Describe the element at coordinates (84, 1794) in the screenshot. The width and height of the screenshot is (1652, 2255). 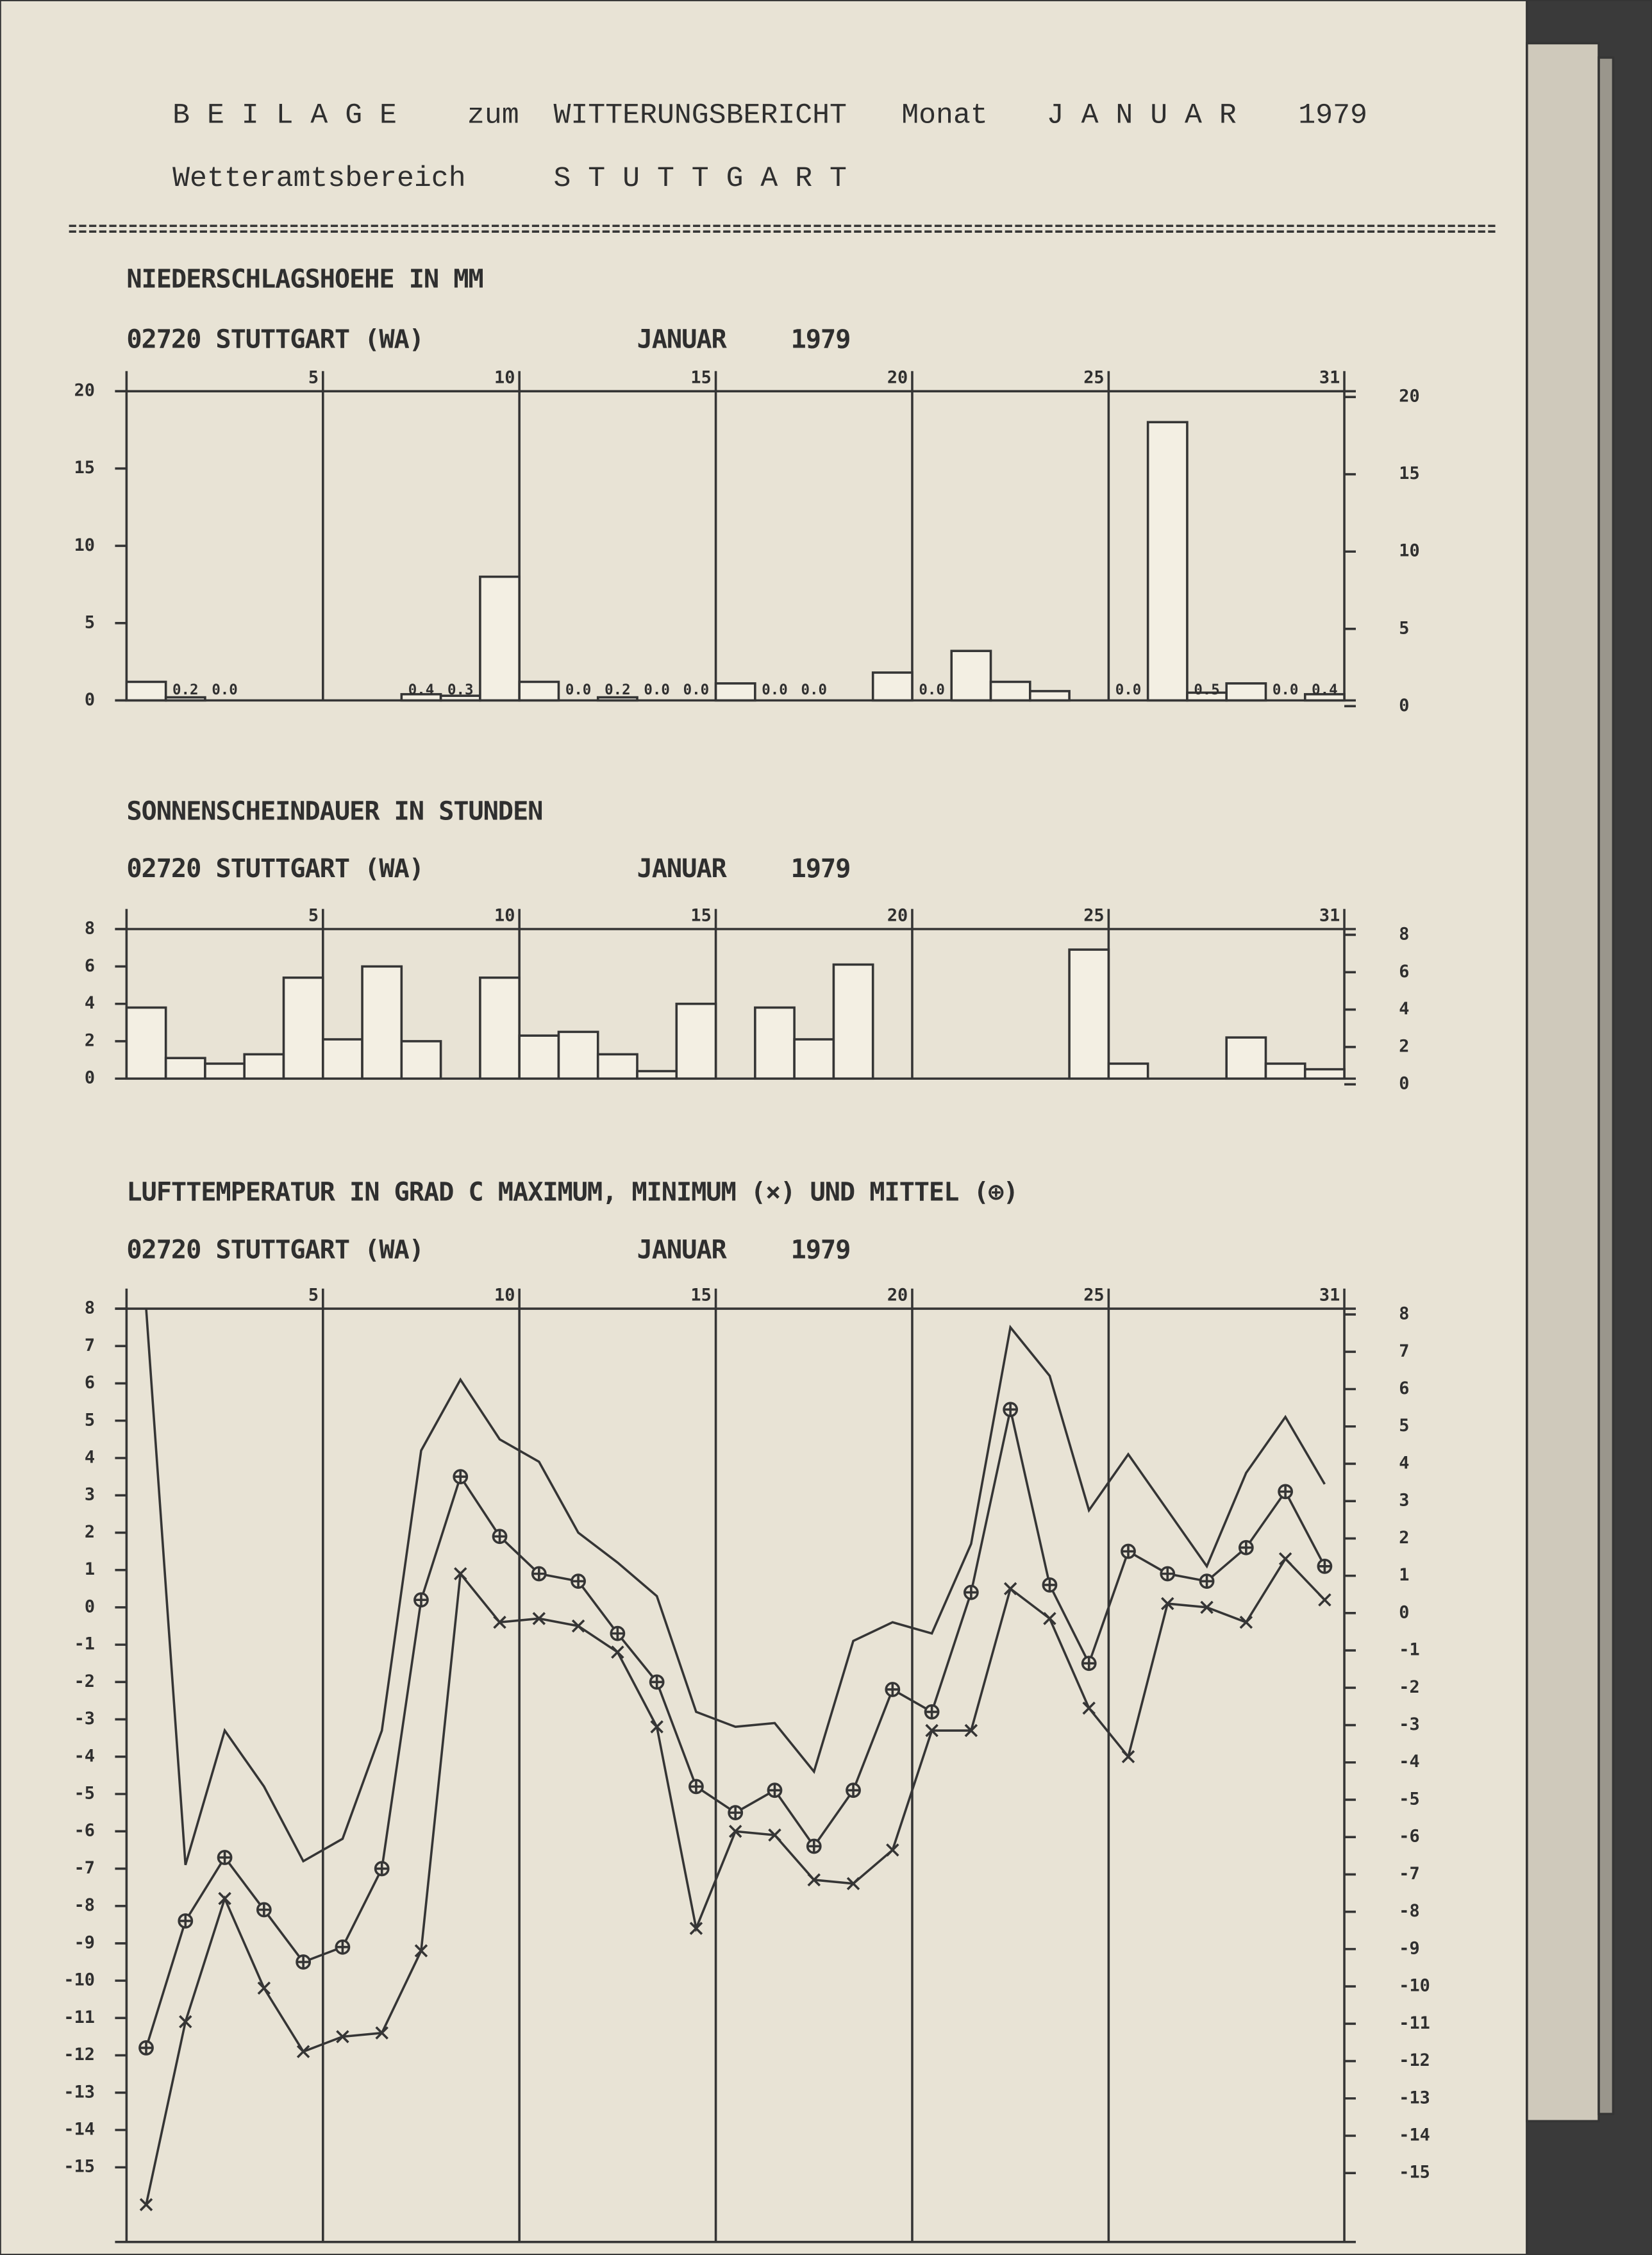
I see `y-tick-label: -5` at that location.